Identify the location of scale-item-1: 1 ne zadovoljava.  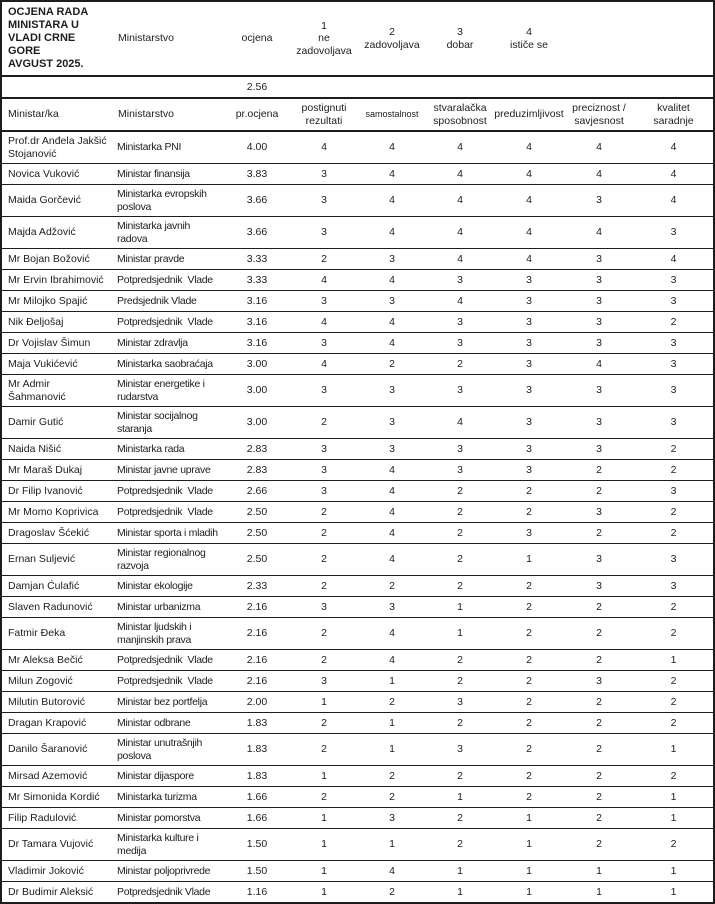
(324, 38).